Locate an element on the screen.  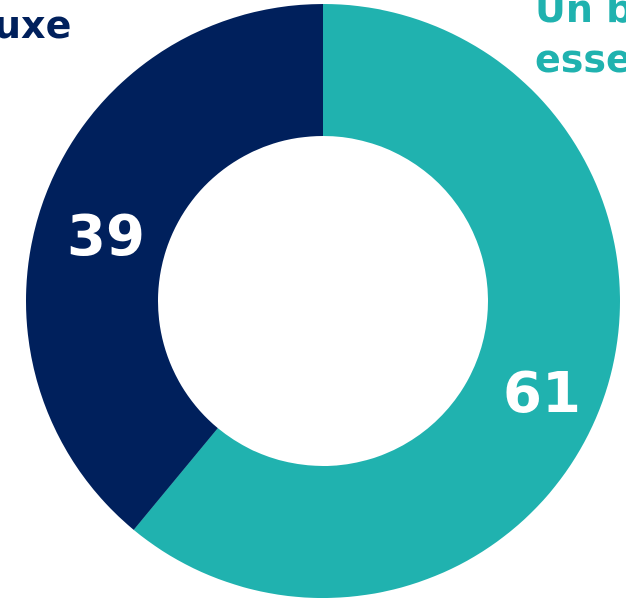
category-label-essentiel-line2: esse is located at coordinates (580, 59).